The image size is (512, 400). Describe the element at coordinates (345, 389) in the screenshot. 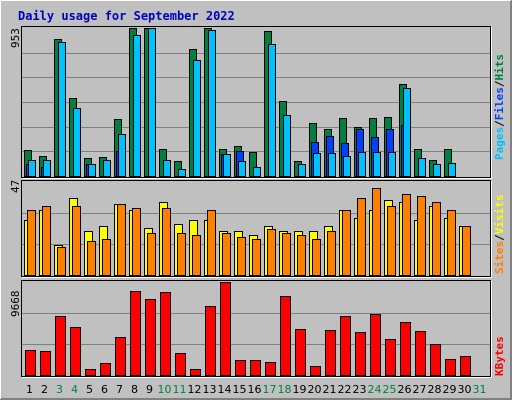

I see `day-label: 22` at that location.